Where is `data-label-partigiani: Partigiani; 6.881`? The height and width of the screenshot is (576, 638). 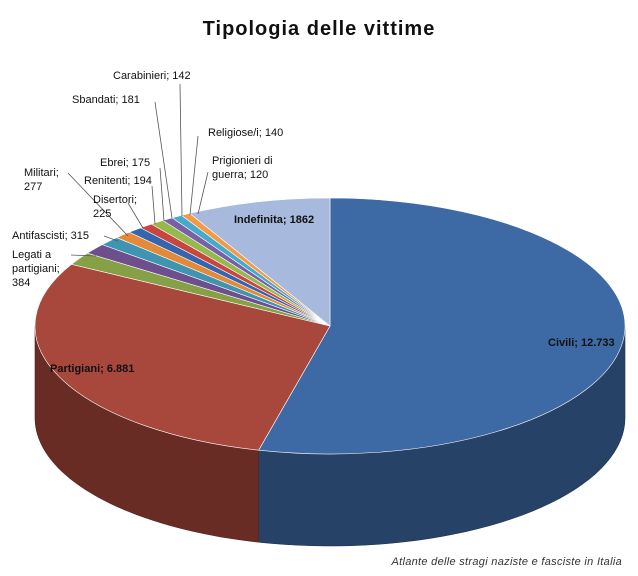
data-label-partigiani: Partigiani; 6.881 is located at coordinates (92, 369).